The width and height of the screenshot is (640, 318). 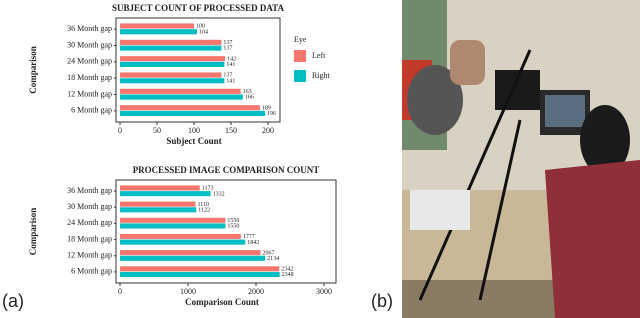 What do you see at coordinates (253, 243) in the screenshot?
I see `value-label: 1842` at bounding box center [253, 243].